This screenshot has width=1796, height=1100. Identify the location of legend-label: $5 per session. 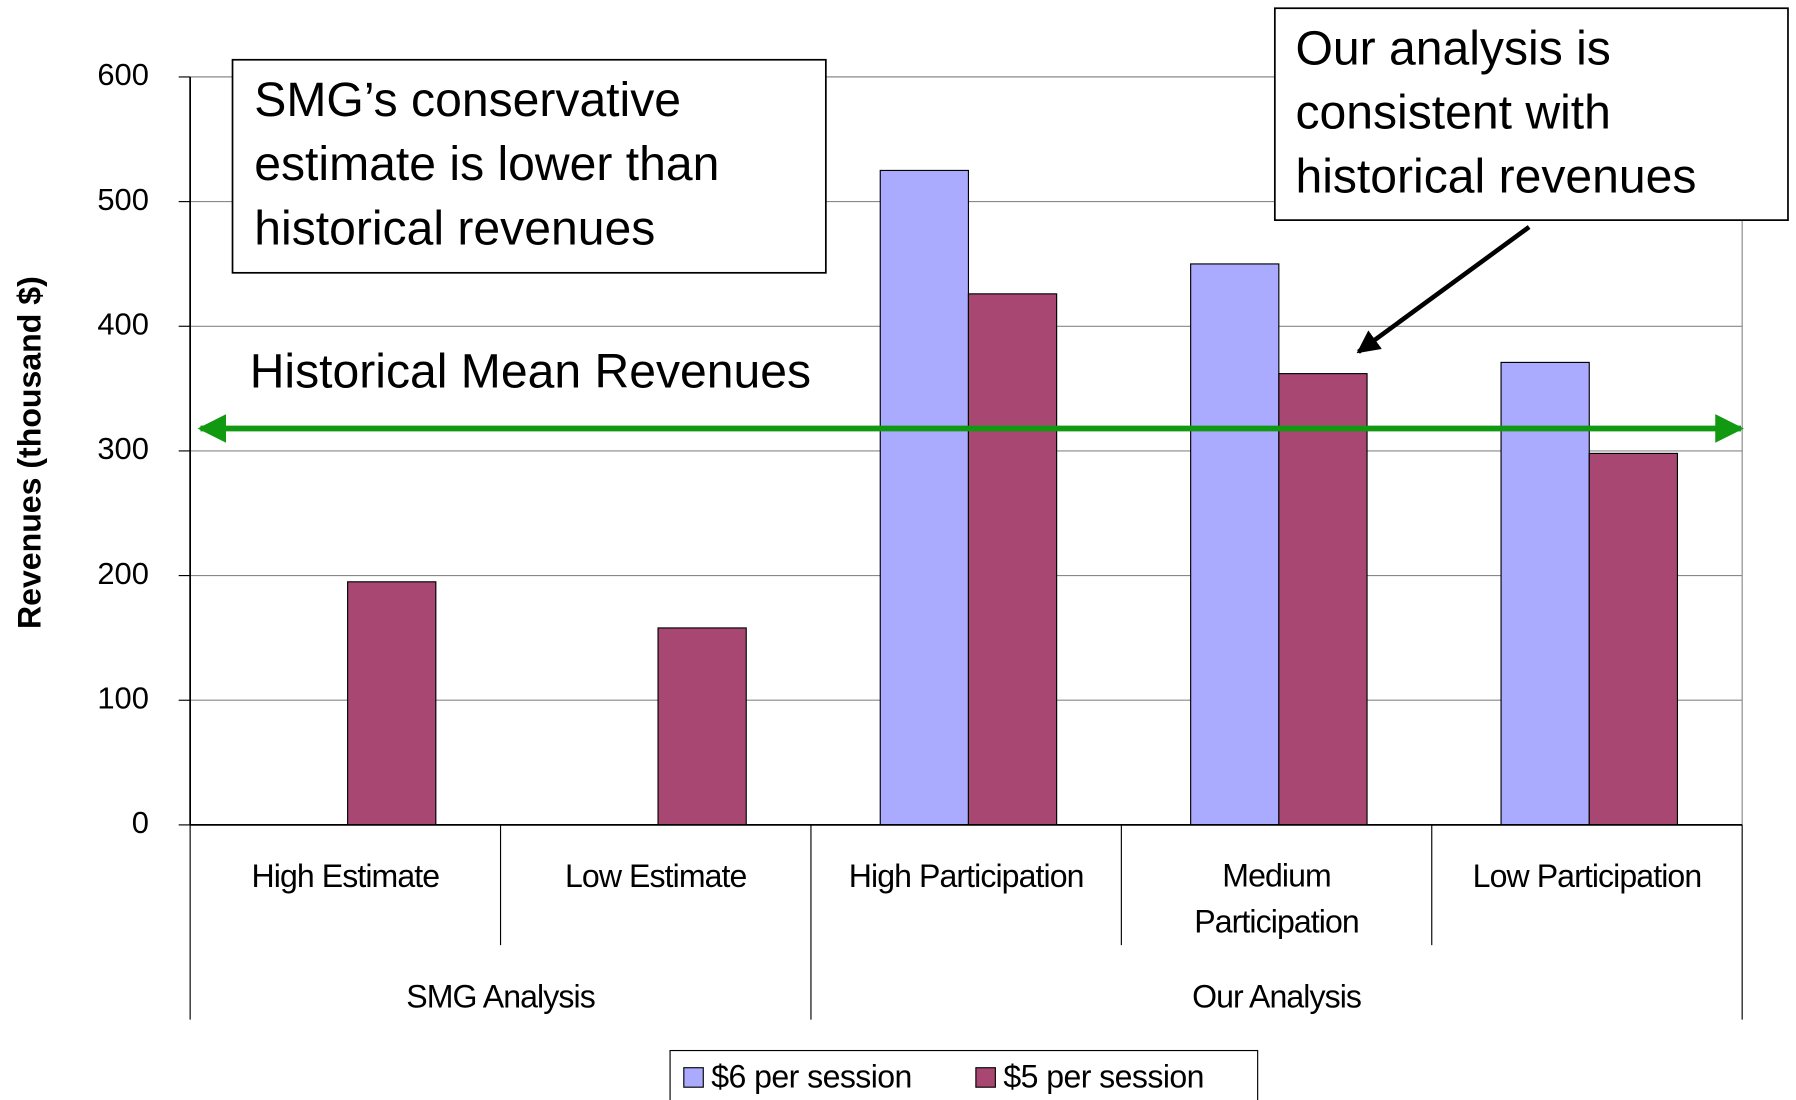
(1103, 1077).